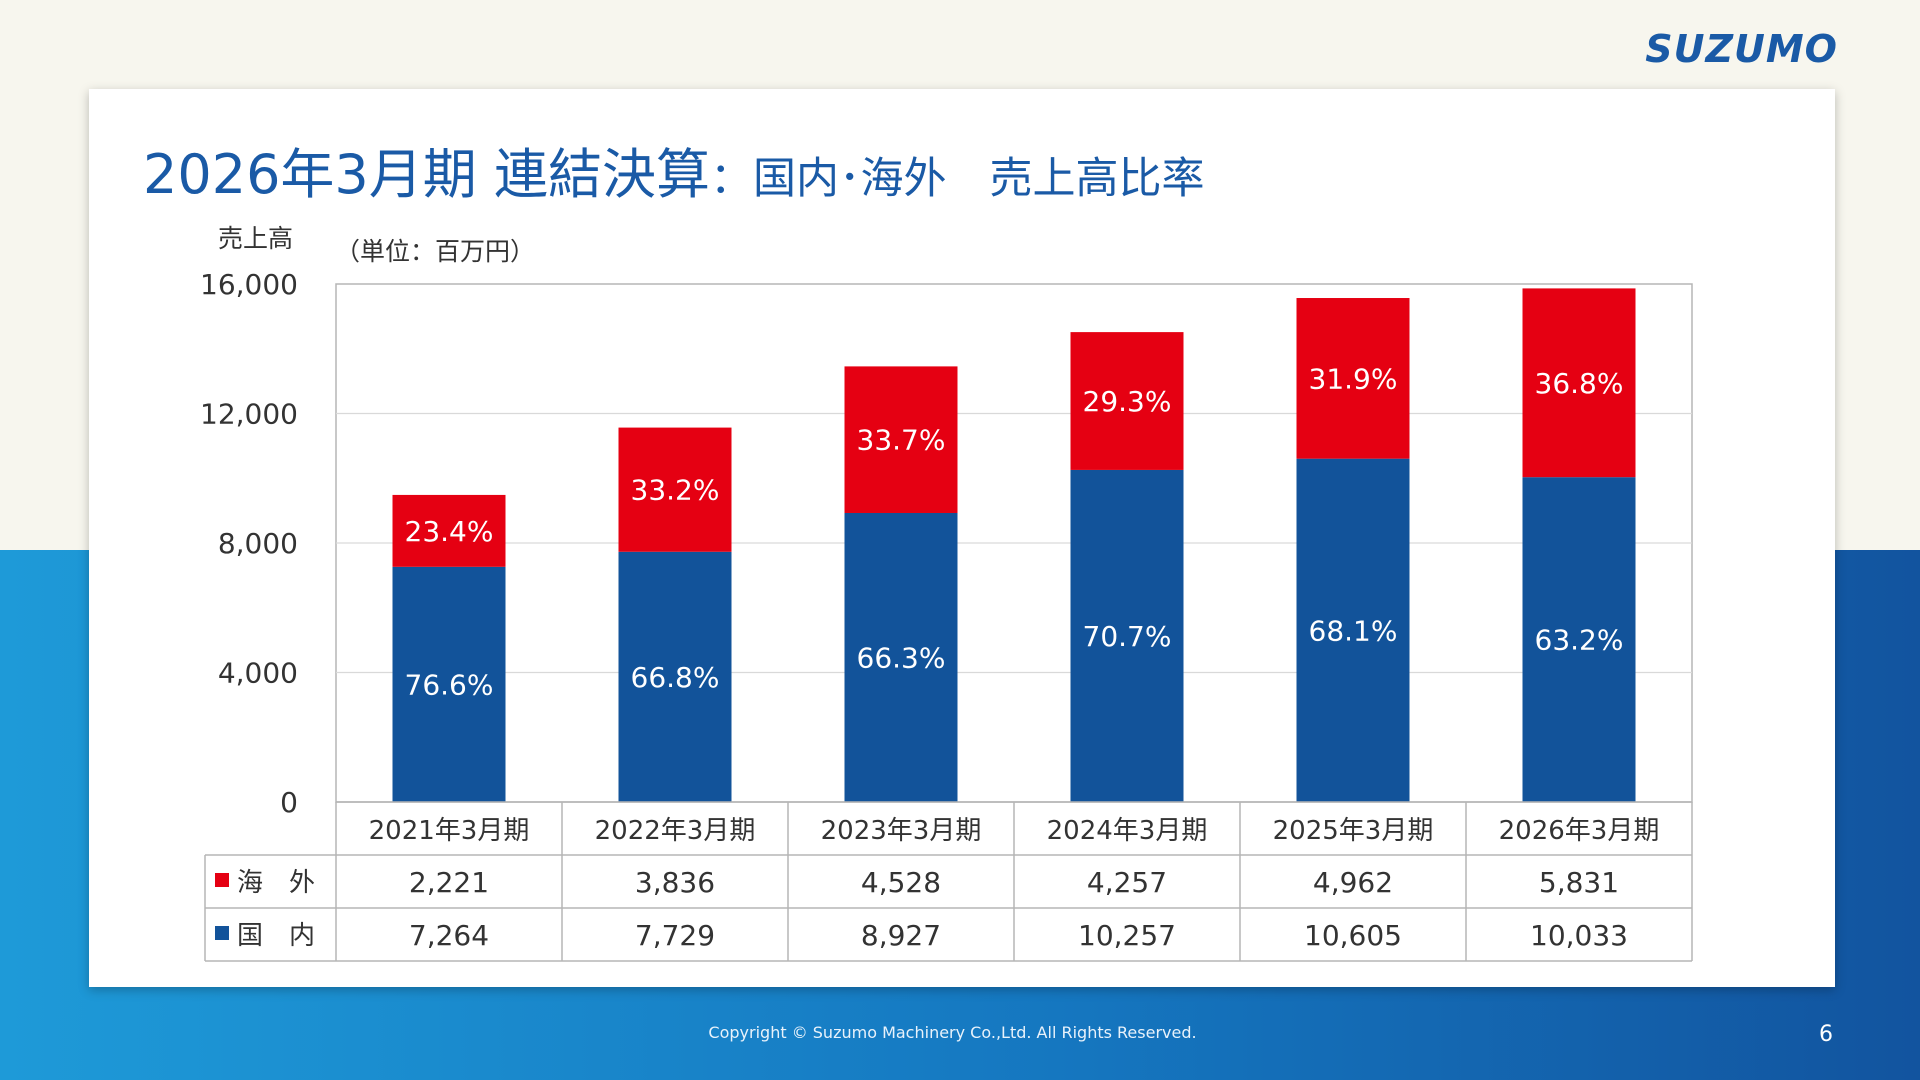 This screenshot has width=1920, height=1080. Describe the element at coordinates (449, 935) in the screenshot. I see `table-cell-value: 7,264` at that location.